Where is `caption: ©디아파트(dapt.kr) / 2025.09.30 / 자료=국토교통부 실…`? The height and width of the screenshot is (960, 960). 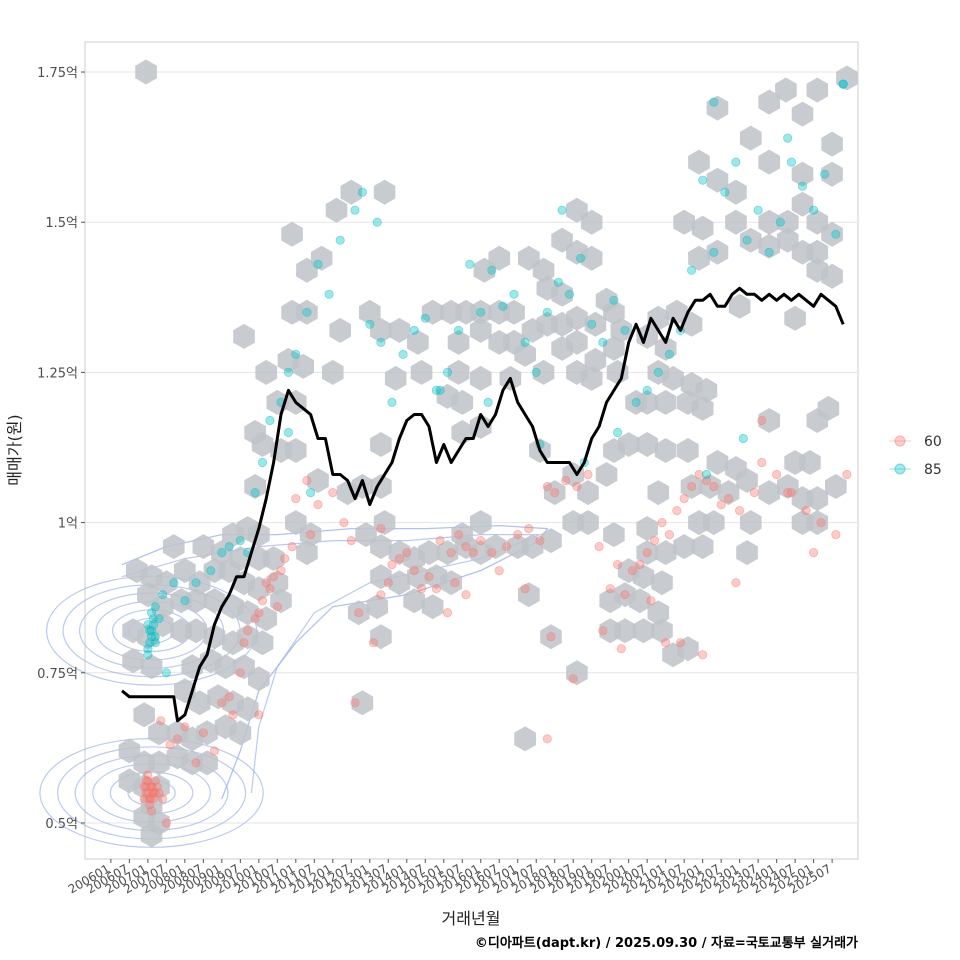
caption: ©디아파트(dapt.kr) / 2025.09.30 / 자료=국토교통부 실… is located at coordinates (666, 943).